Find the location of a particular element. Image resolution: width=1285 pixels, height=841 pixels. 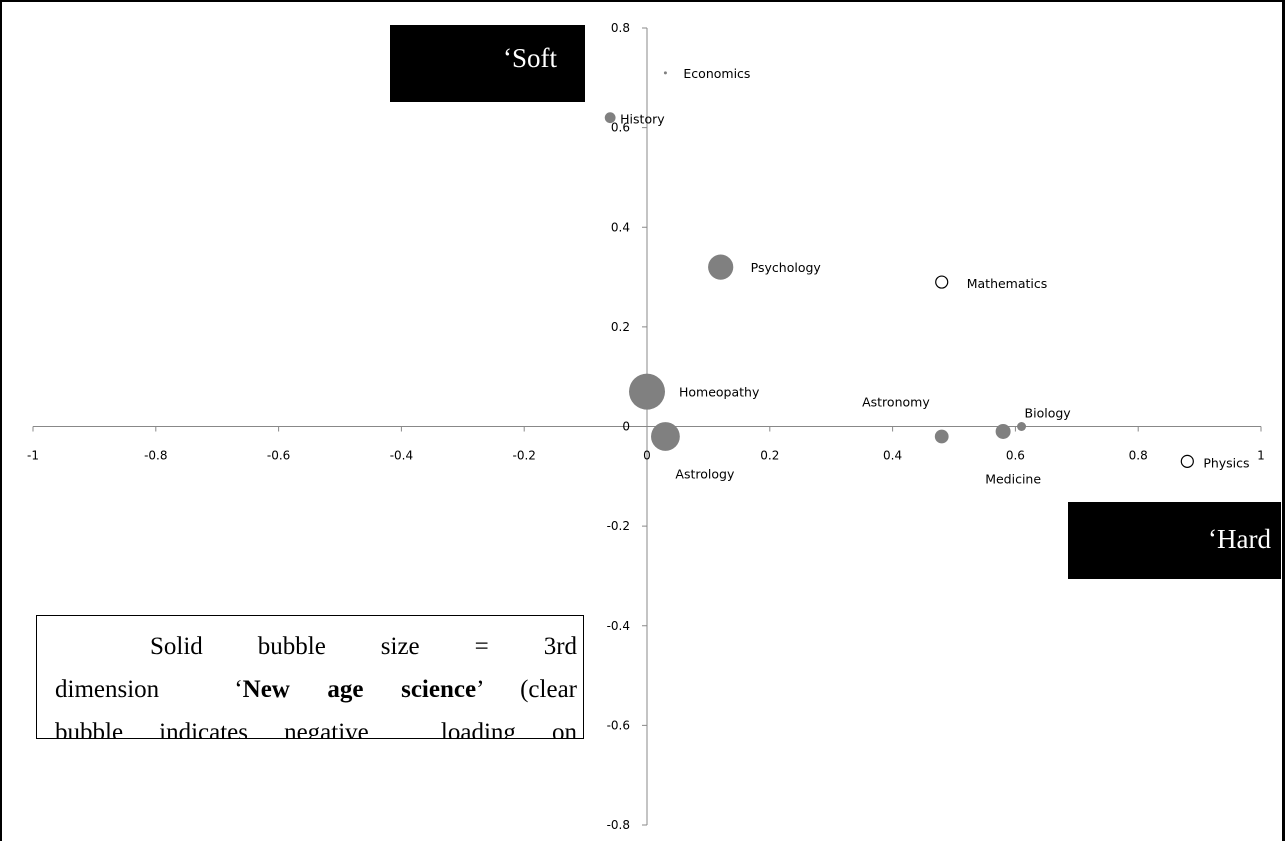

bubble-label: Mathematics is located at coordinates (1007, 283).